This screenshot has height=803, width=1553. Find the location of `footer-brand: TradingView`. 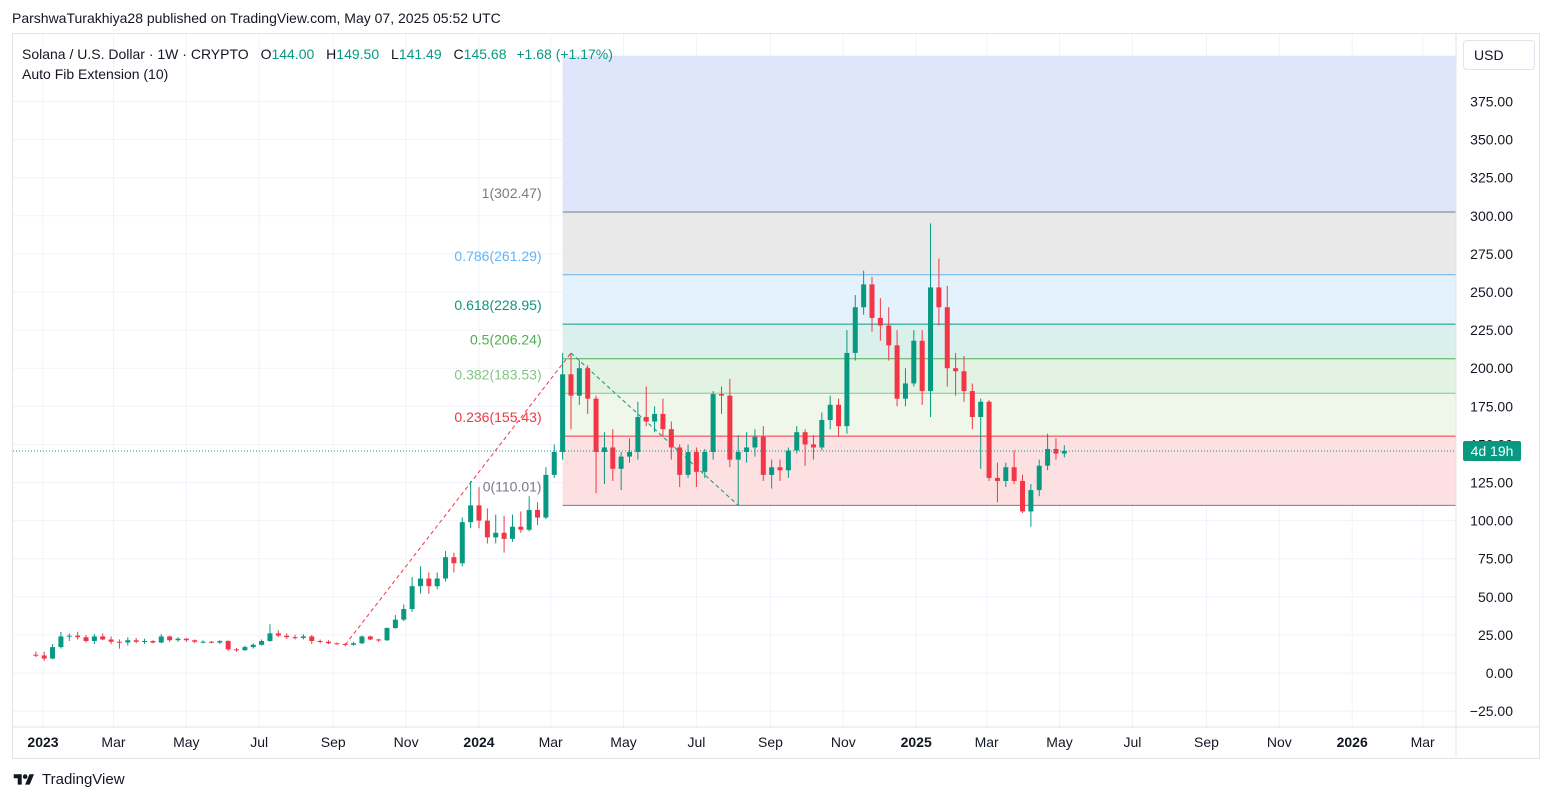

footer-brand: TradingView is located at coordinates (68, 779).